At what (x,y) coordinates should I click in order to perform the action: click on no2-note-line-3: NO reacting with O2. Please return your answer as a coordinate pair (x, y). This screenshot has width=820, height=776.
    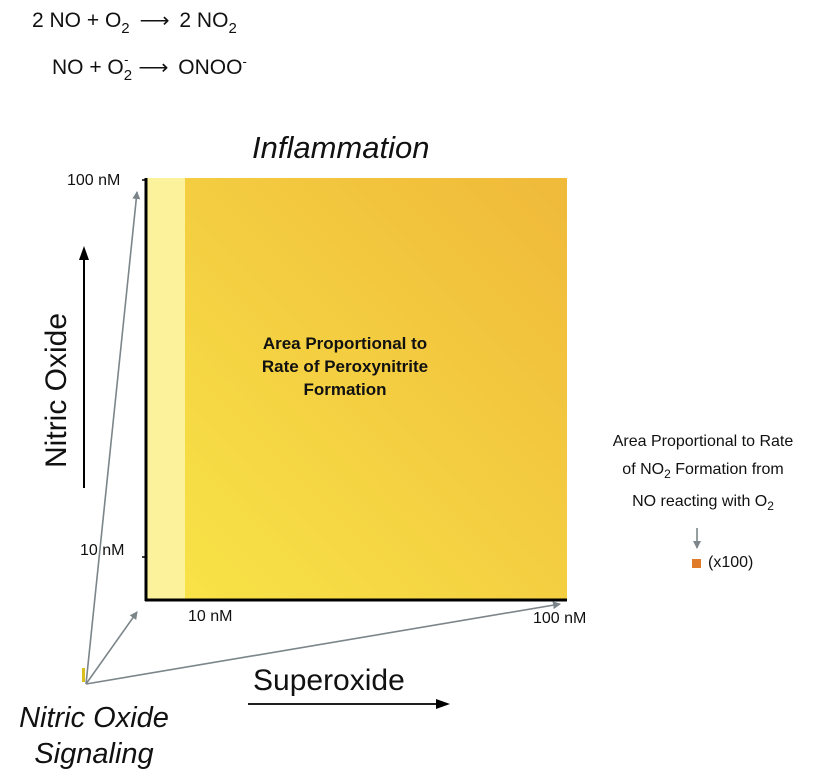
    Looking at the image, I should click on (699, 504).